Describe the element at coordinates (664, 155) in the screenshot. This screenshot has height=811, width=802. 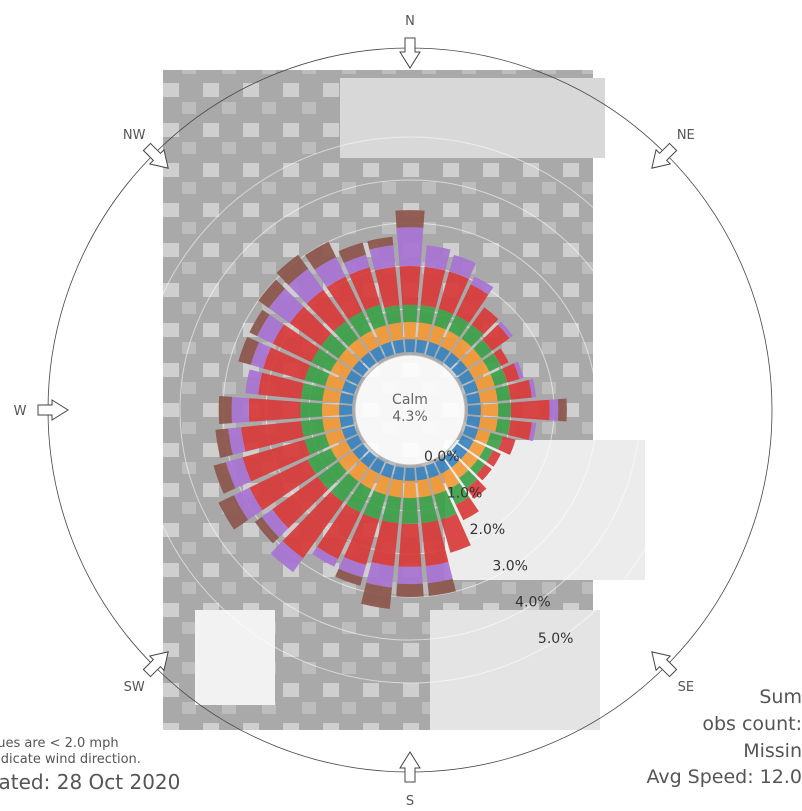
I see `direction-arrow-NE` at that location.